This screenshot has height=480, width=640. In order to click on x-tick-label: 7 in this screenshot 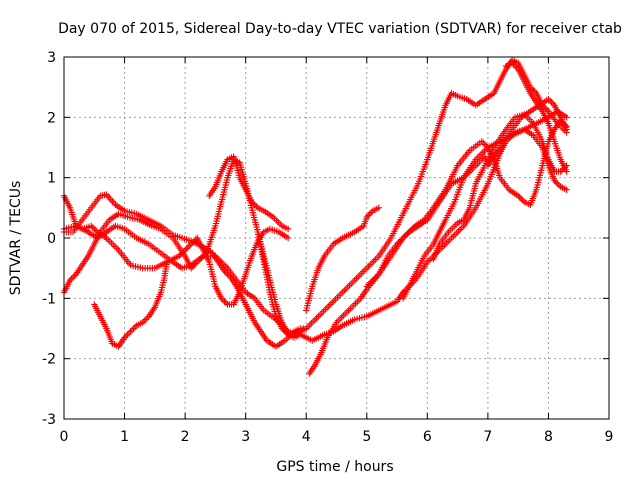, I will do `click(487, 437)`.